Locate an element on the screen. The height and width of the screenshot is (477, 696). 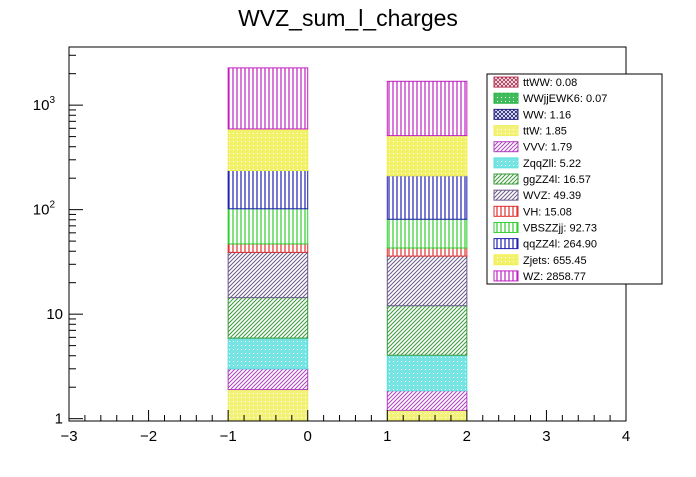
legend-entry: WW: 1.16 is located at coordinates (532, 114).